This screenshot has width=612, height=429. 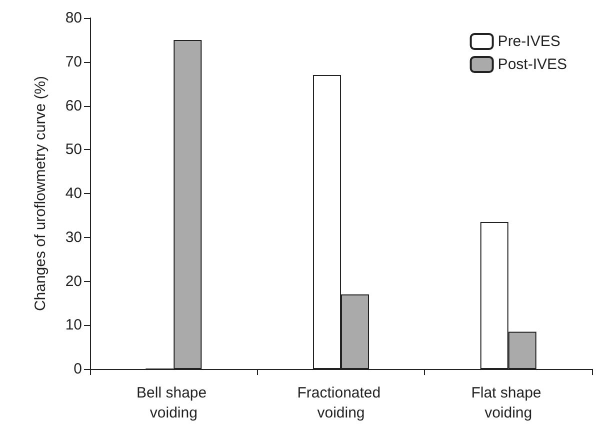 I want to click on y-axis-title: Changes of uroflowmetry curve (%), so click(x=40, y=194).